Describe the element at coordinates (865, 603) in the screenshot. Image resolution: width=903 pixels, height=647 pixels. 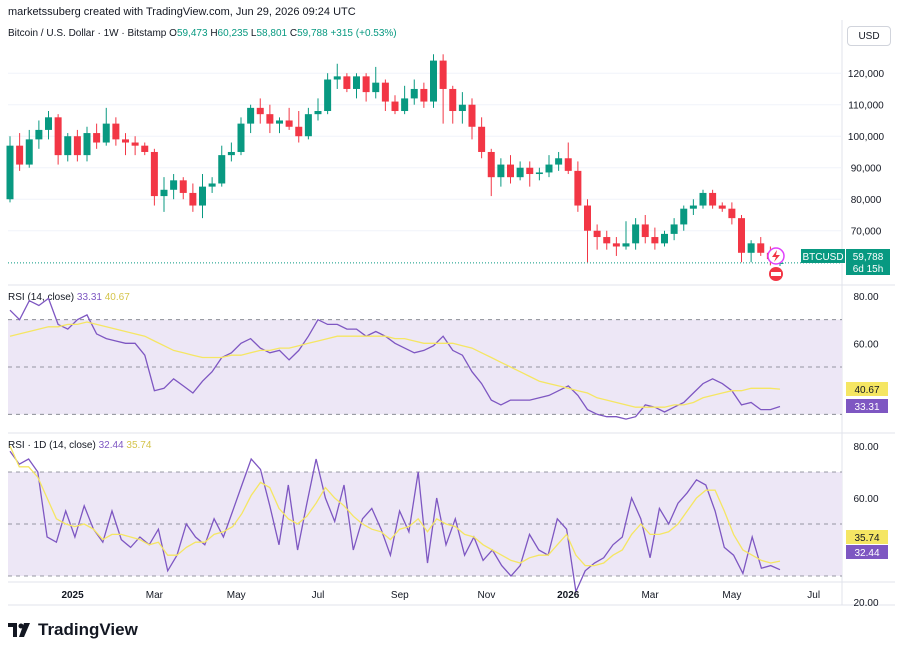
I see `rsi-tick-label: 20.00` at that location.